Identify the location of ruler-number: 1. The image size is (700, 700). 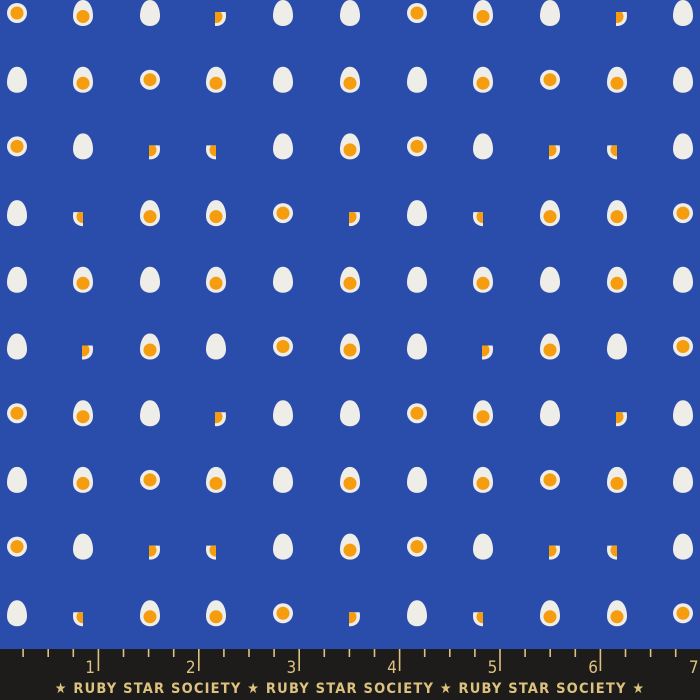
(90, 668).